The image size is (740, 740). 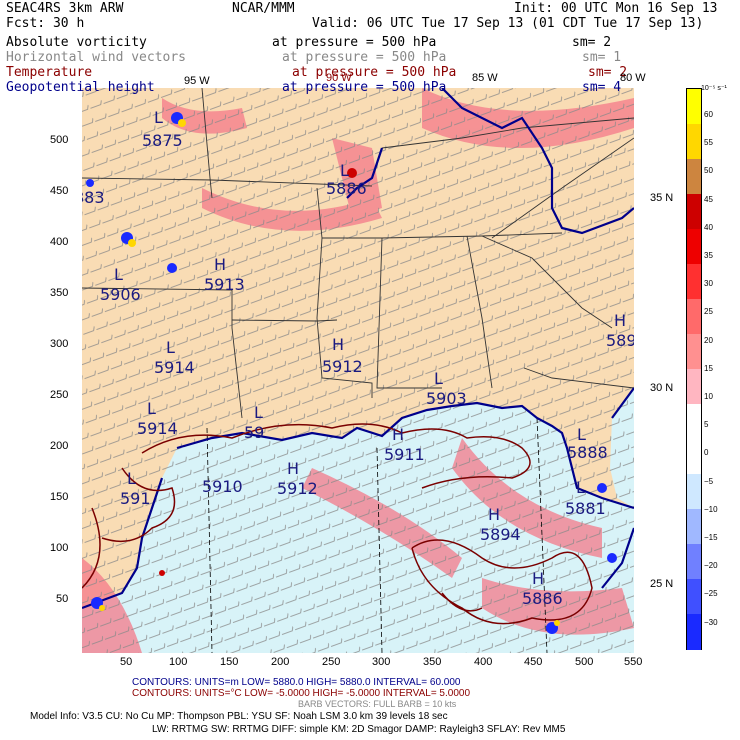 What do you see at coordinates (706, 453) in the screenshot?
I see `colorbar-label: 0` at bounding box center [706, 453].